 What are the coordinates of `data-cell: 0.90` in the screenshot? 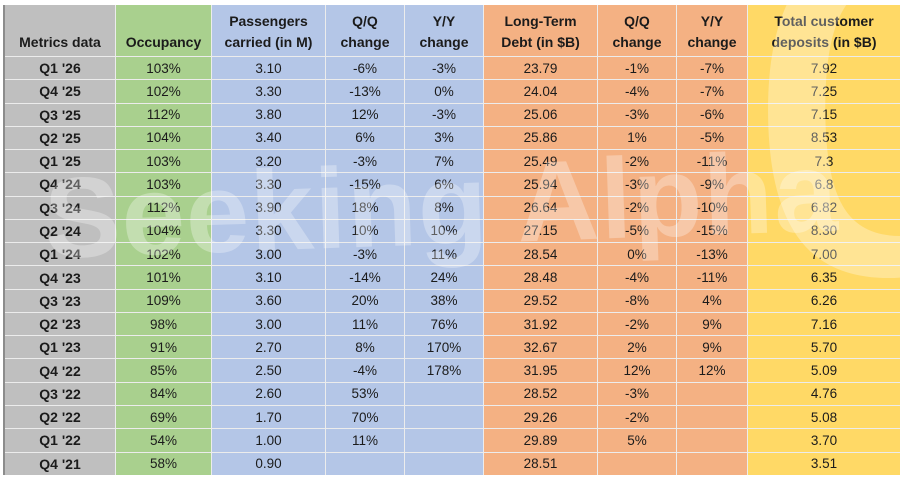 It's located at (268, 463).